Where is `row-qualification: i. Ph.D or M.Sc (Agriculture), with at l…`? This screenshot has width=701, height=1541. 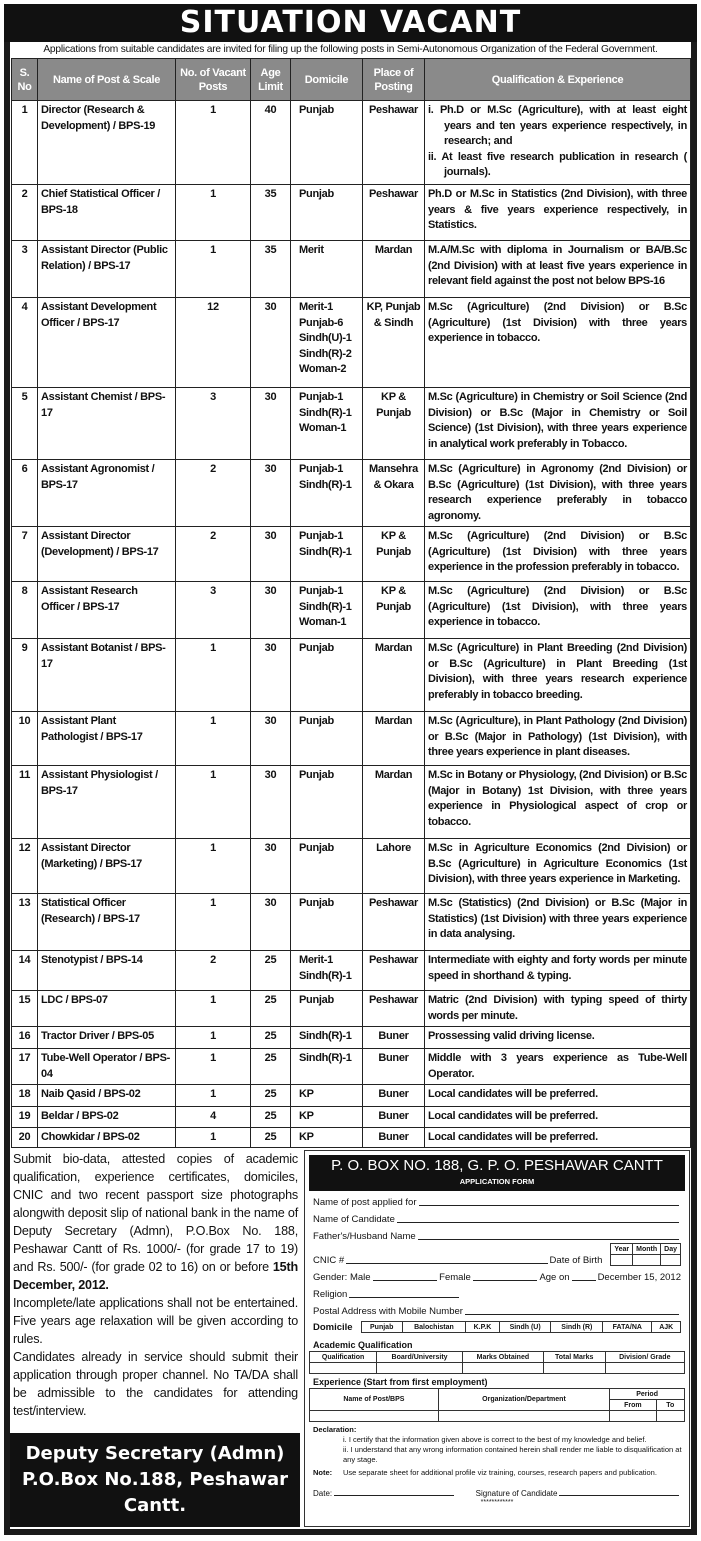
row-qualification: i. Ph.D or M.Sc (Agriculture), with at l… is located at coordinates (557, 142).